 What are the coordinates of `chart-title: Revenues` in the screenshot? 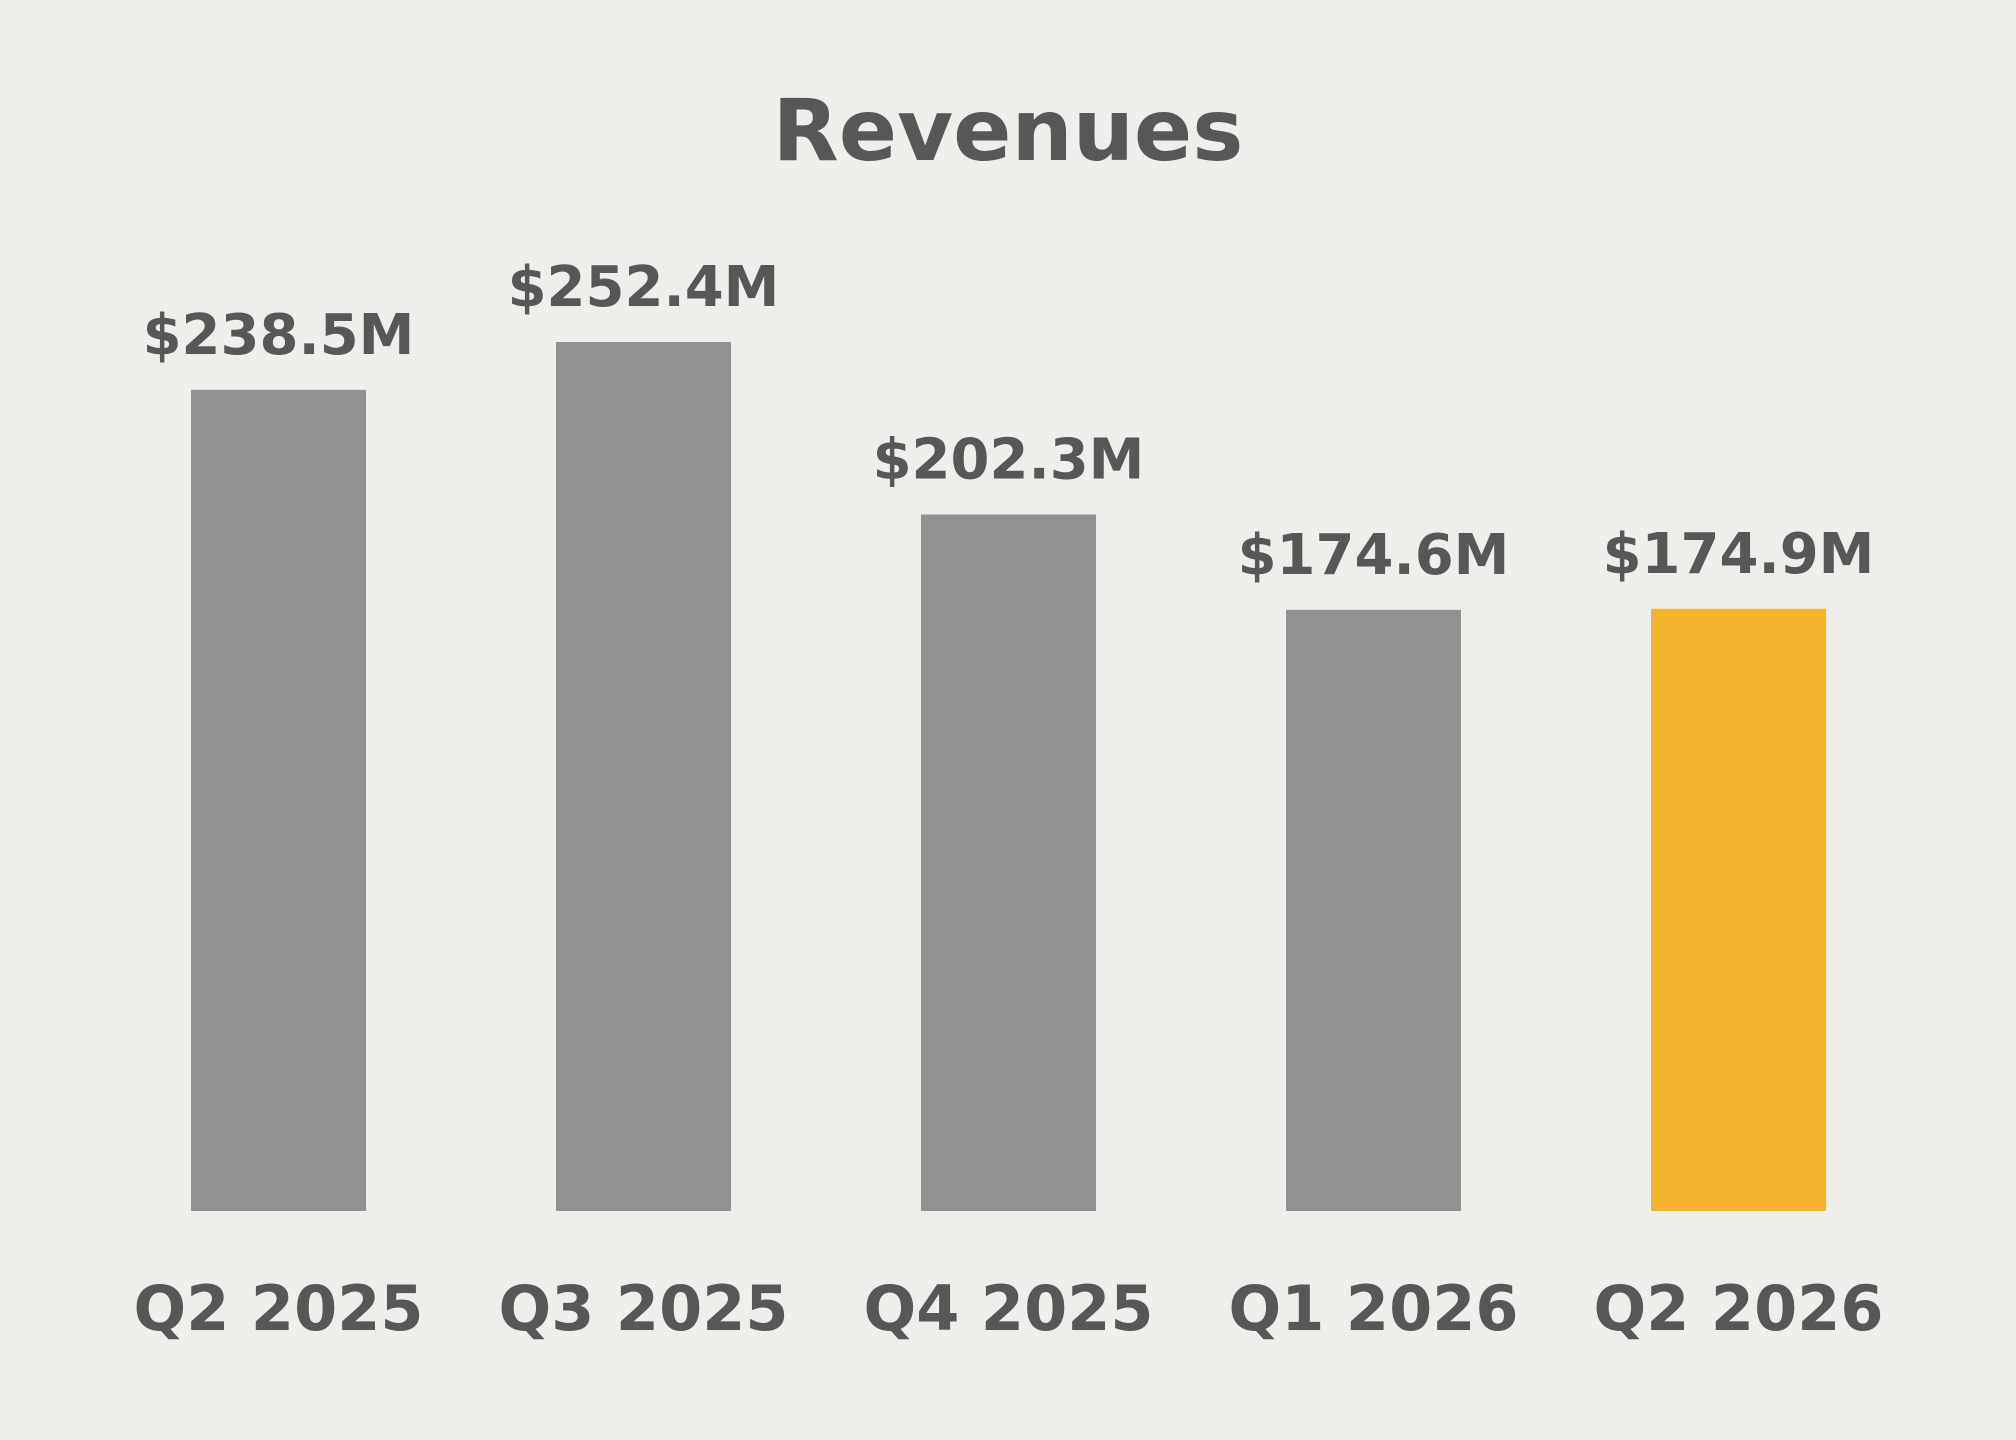 It's located at (1008, 131).